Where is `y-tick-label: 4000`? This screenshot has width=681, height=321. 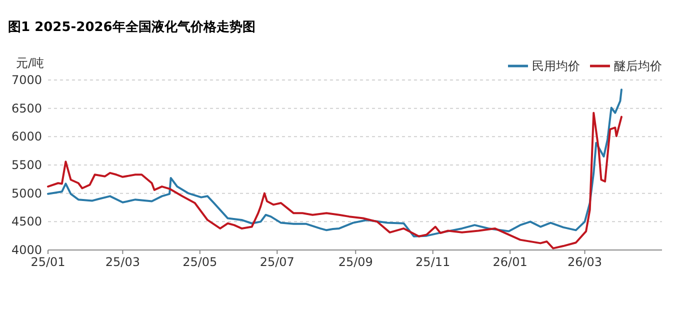 y-tick-label: 4000 is located at coordinates (26, 250).